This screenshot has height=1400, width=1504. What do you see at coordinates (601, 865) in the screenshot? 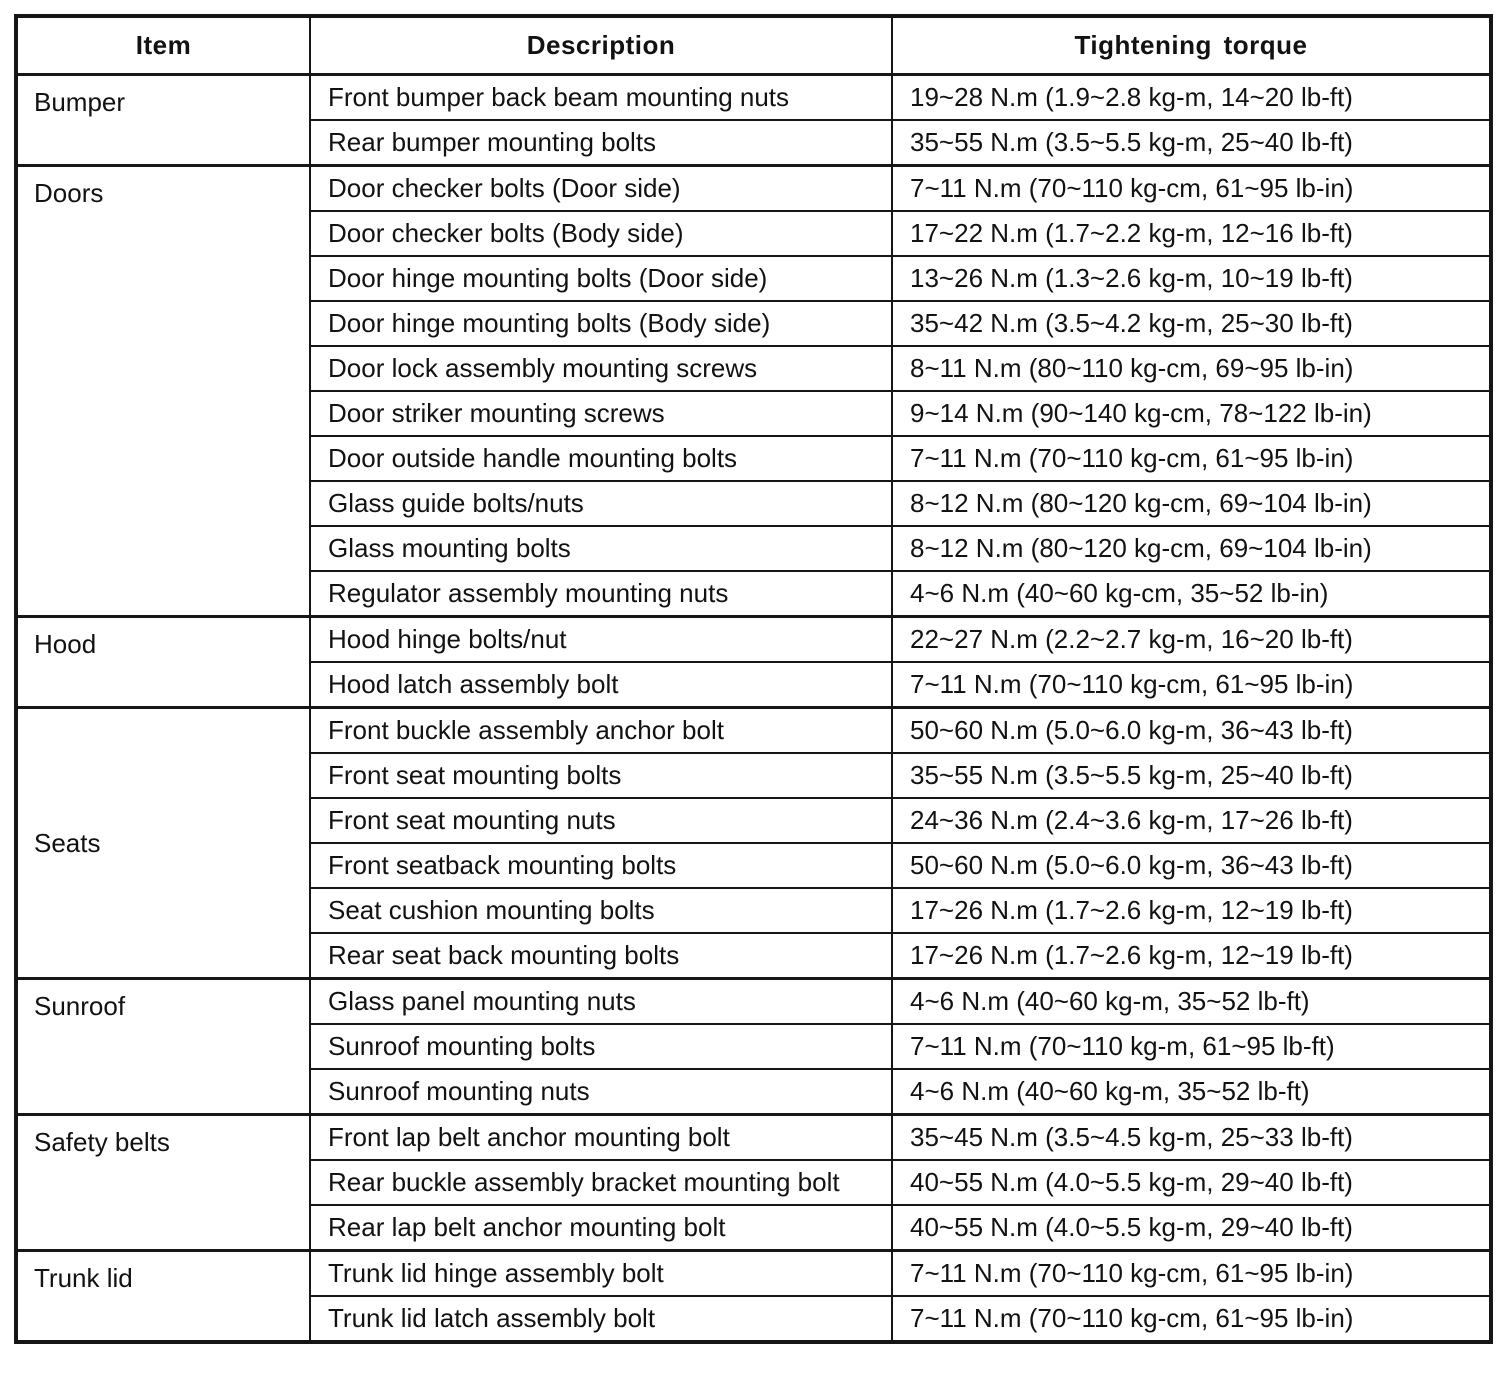
I see `description-cell: Front seatback mounting bolts` at bounding box center [601, 865].